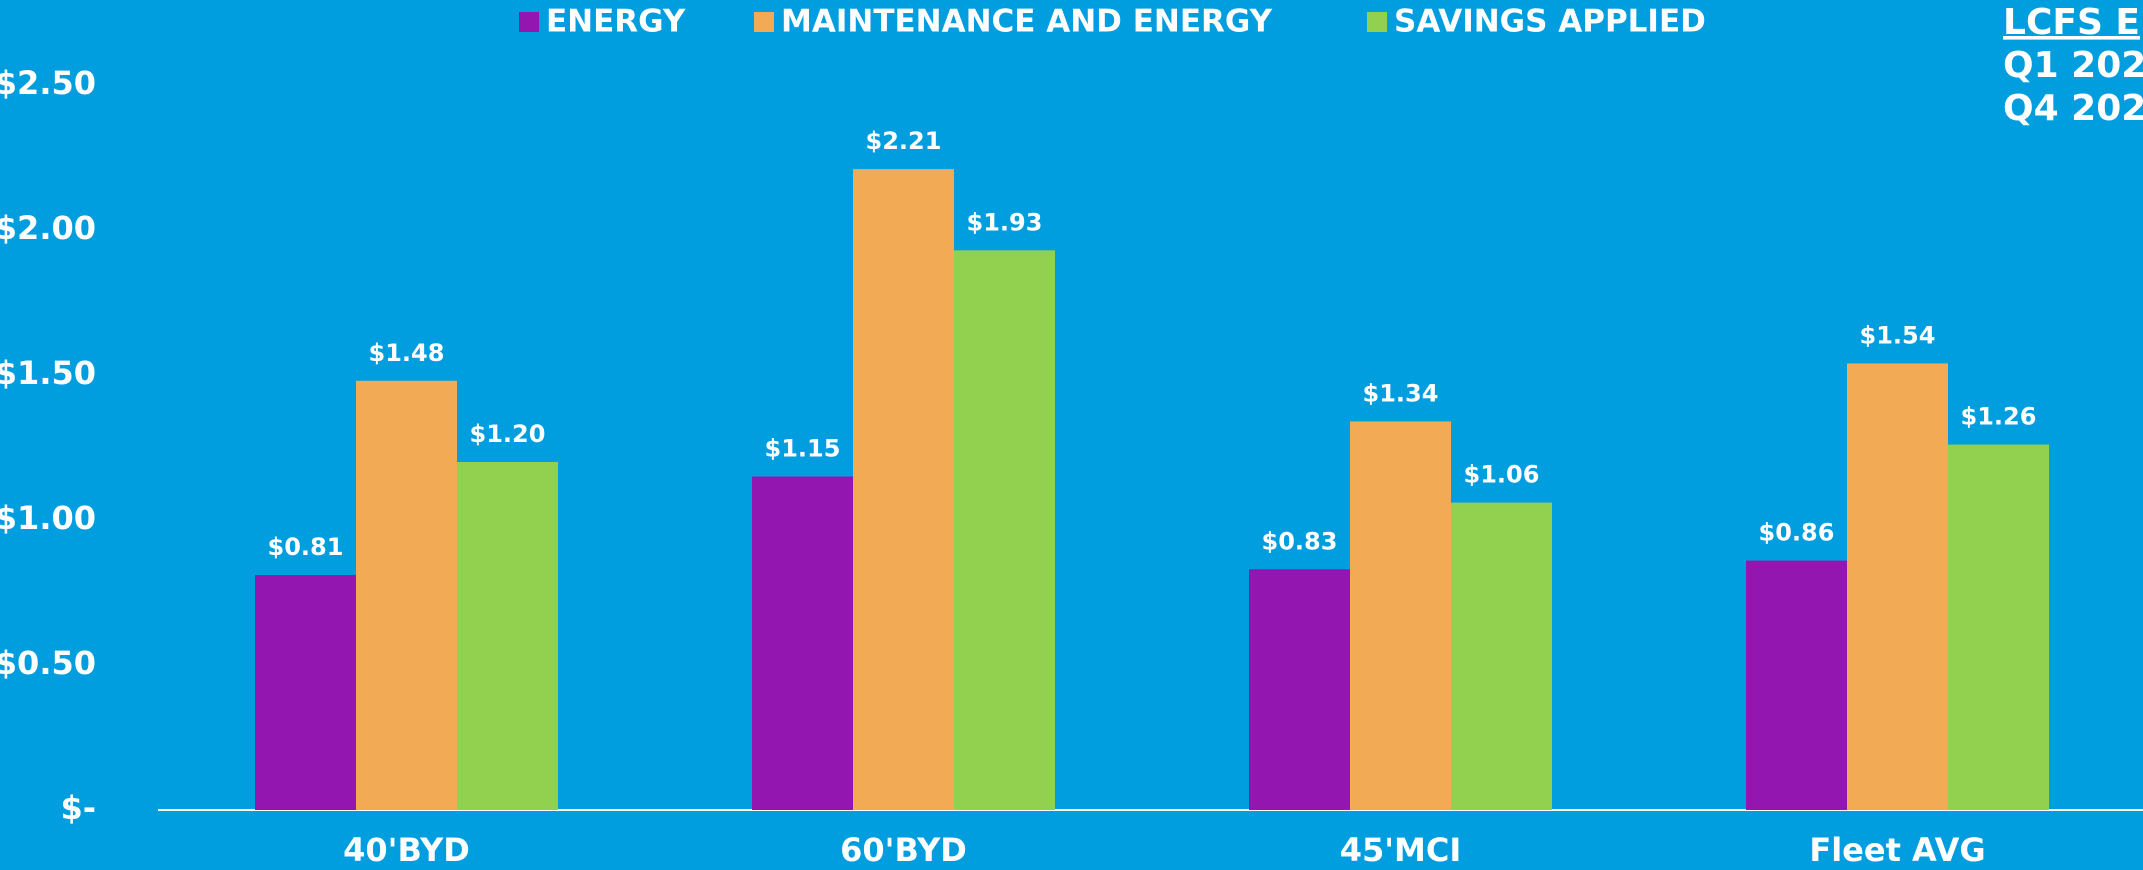 The height and width of the screenshot is (870, 2143). I want to click on x-tick-label: 40'BYD, so click(406, 850).